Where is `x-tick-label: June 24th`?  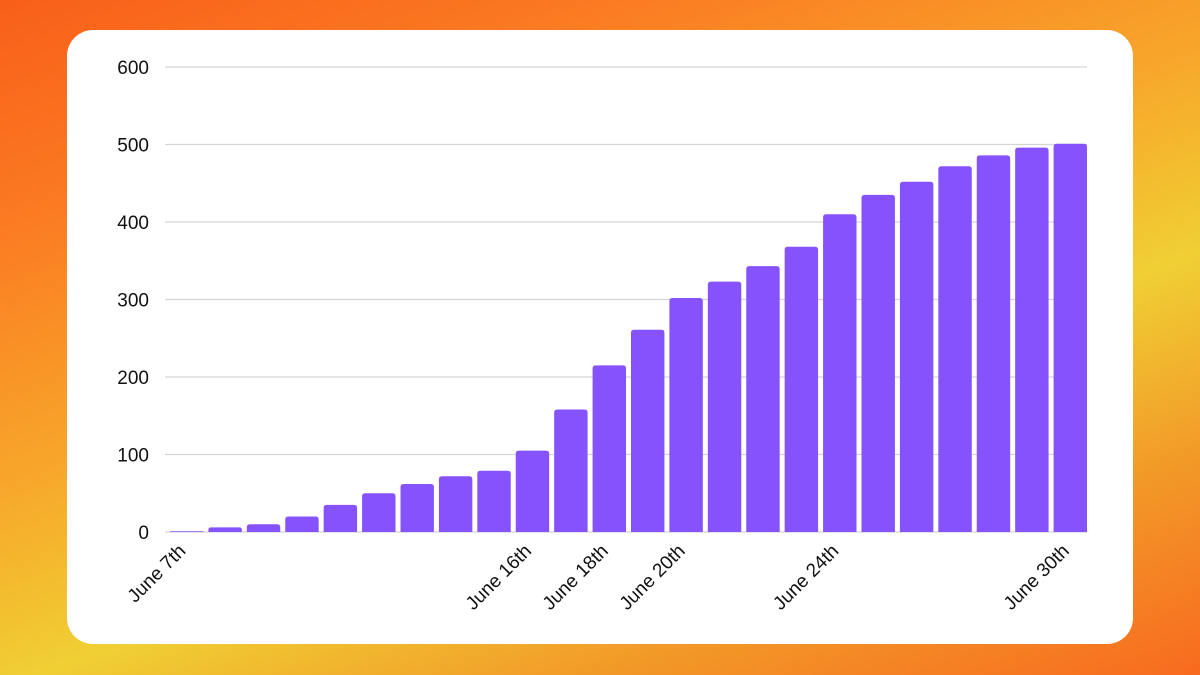 x-tick-label: June 24th is located at coordinates (806, 578).